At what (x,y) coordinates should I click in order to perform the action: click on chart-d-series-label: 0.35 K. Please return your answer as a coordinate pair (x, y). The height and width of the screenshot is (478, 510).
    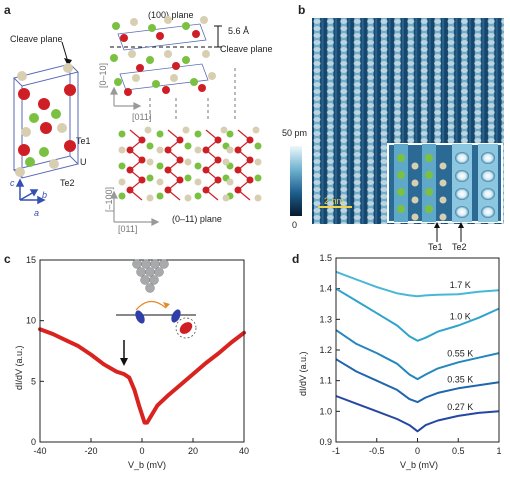
    Looking at the image, I should click on (460, 379).